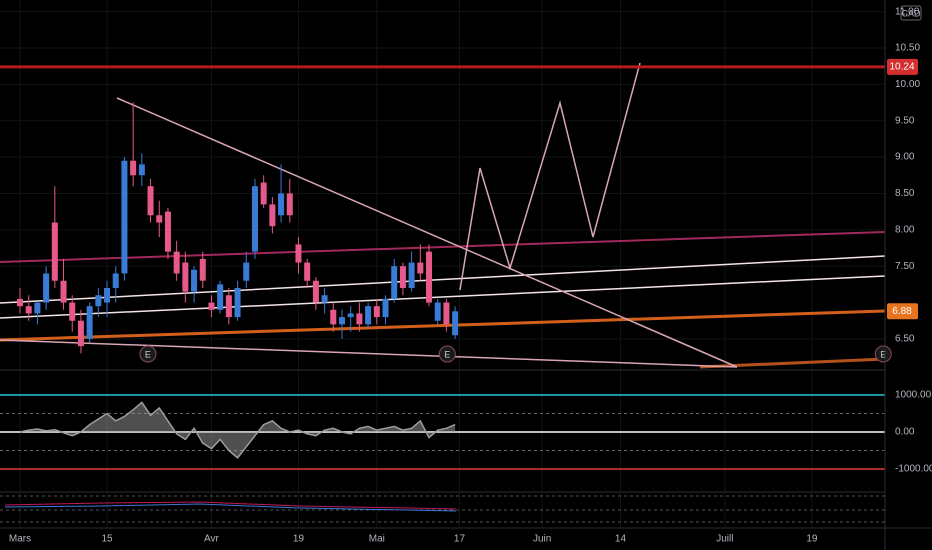 The width and height of the screenshot is (932, 550). What do you see at coordinates (913, 395) in the screenshot?
I see `osc-tick-label: 1000.00` at bounding box center [913, 395].